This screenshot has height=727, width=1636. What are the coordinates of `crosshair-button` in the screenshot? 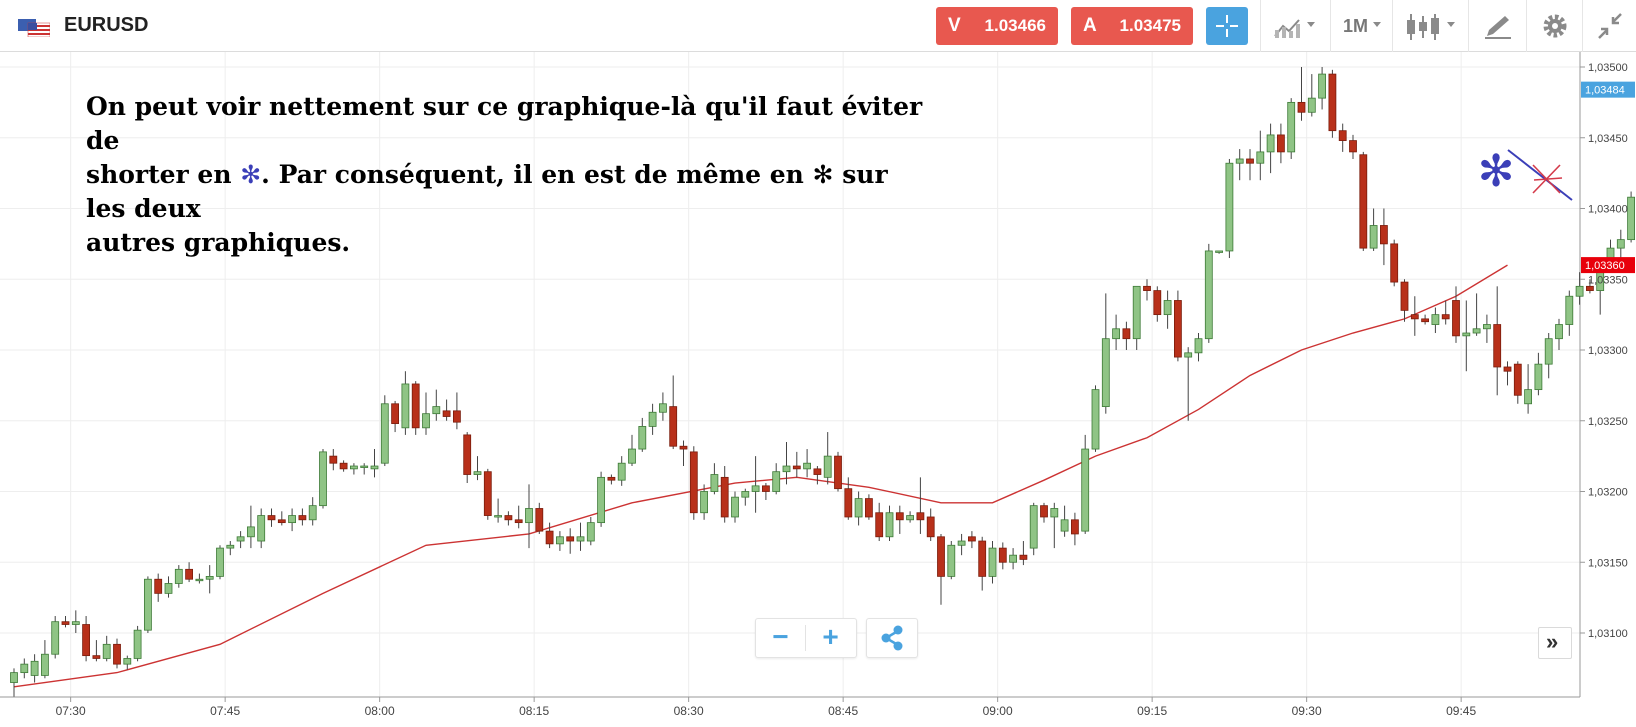 It's located at (1227, 26).